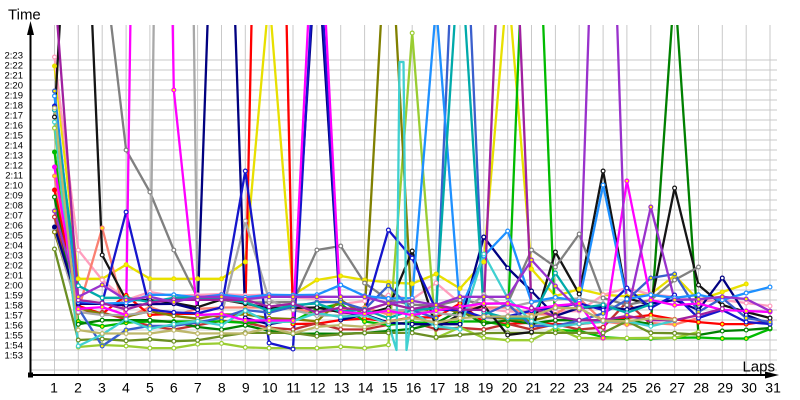 The image size is (800, 400). I want to click on svg-text: 22, so click(558, 388).